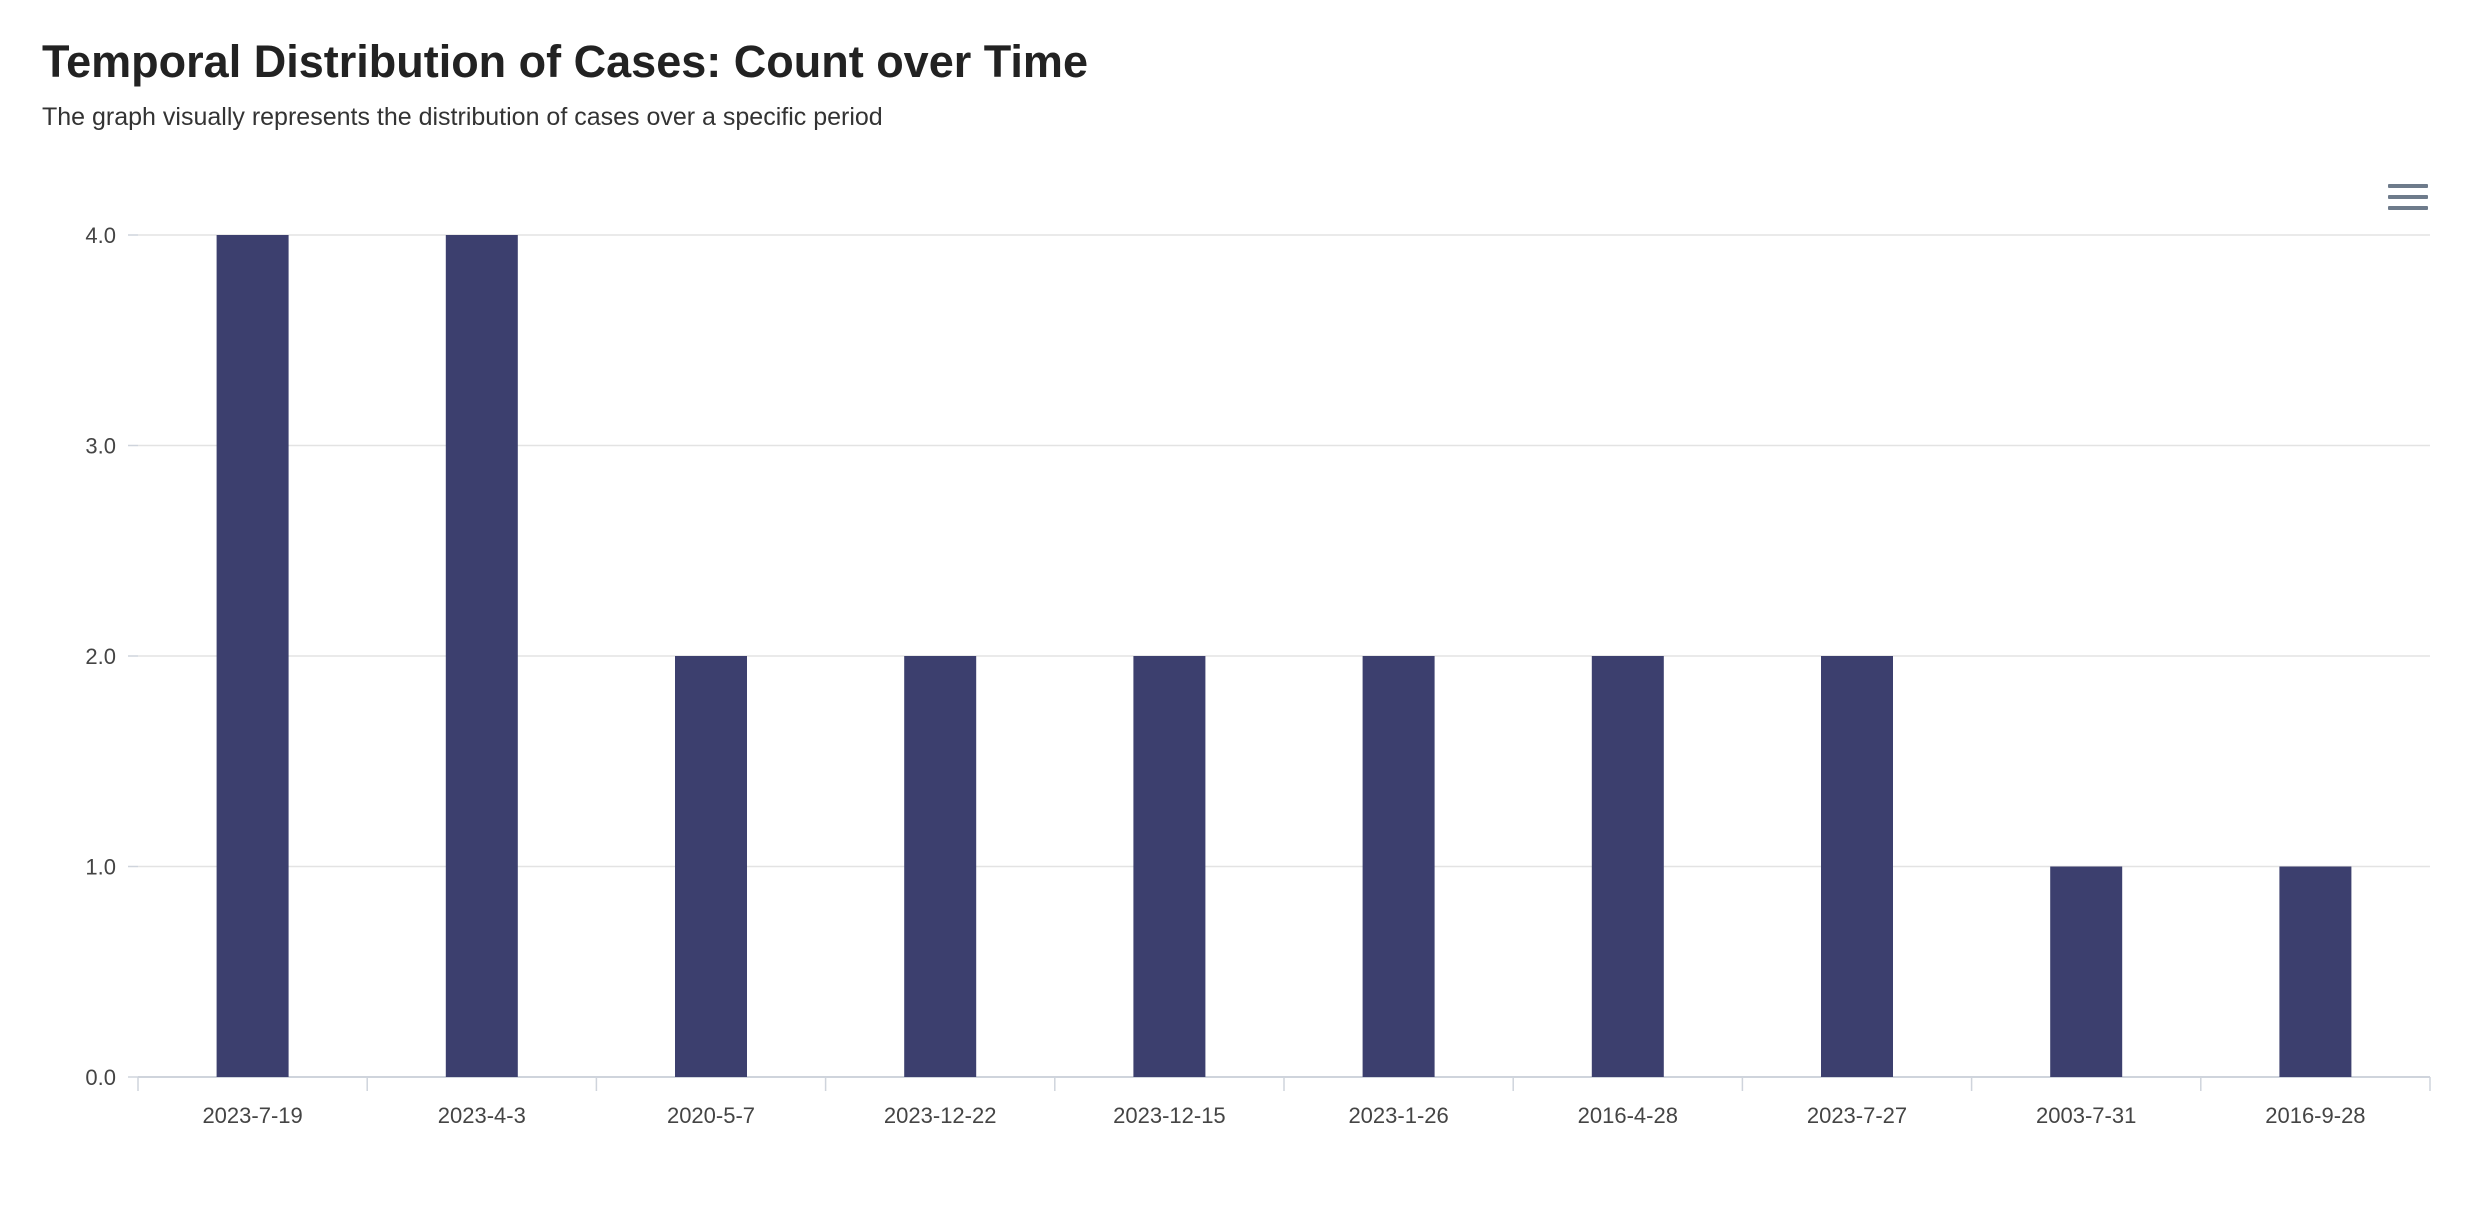 The image size is (2481, 1223). I want to click on hamburger-menu-icon, so click(2408, 200).